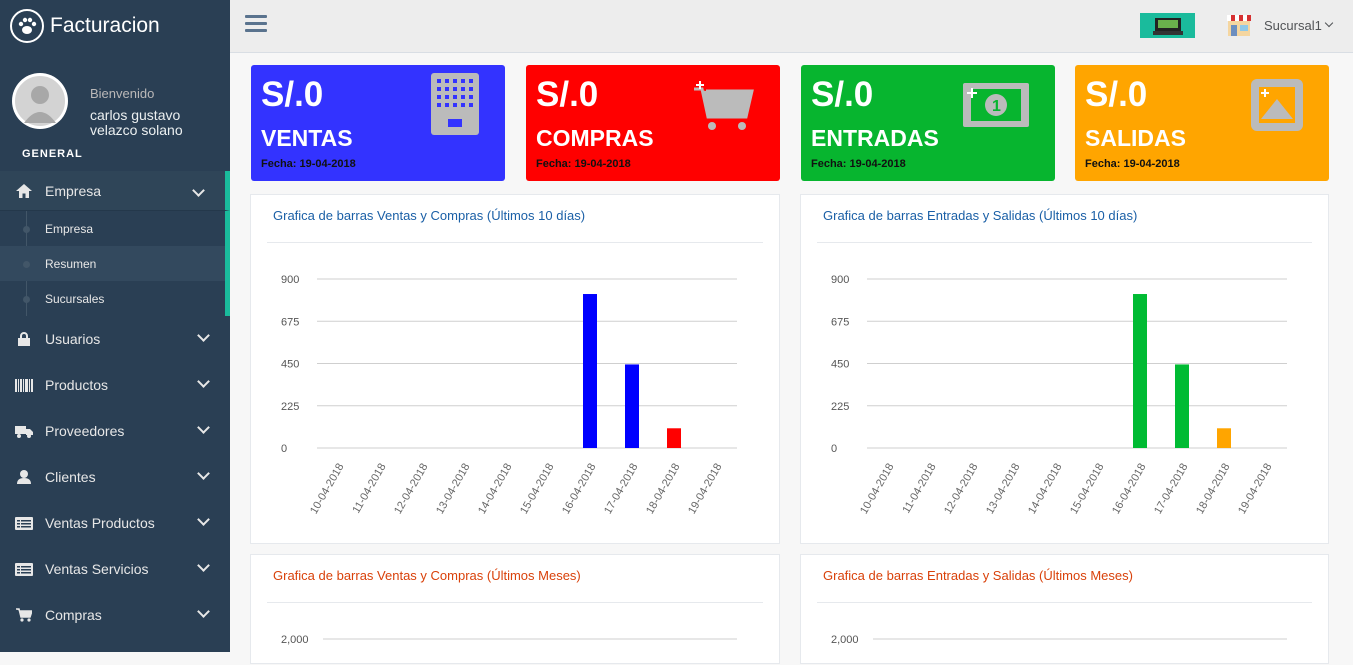 Image resolution: width=1353 pixels, height=665 pixels. What do you see at coordinates (115, 26) in the screenshot?
I see `brand: Facturacion` at bounding box center [115, 26].